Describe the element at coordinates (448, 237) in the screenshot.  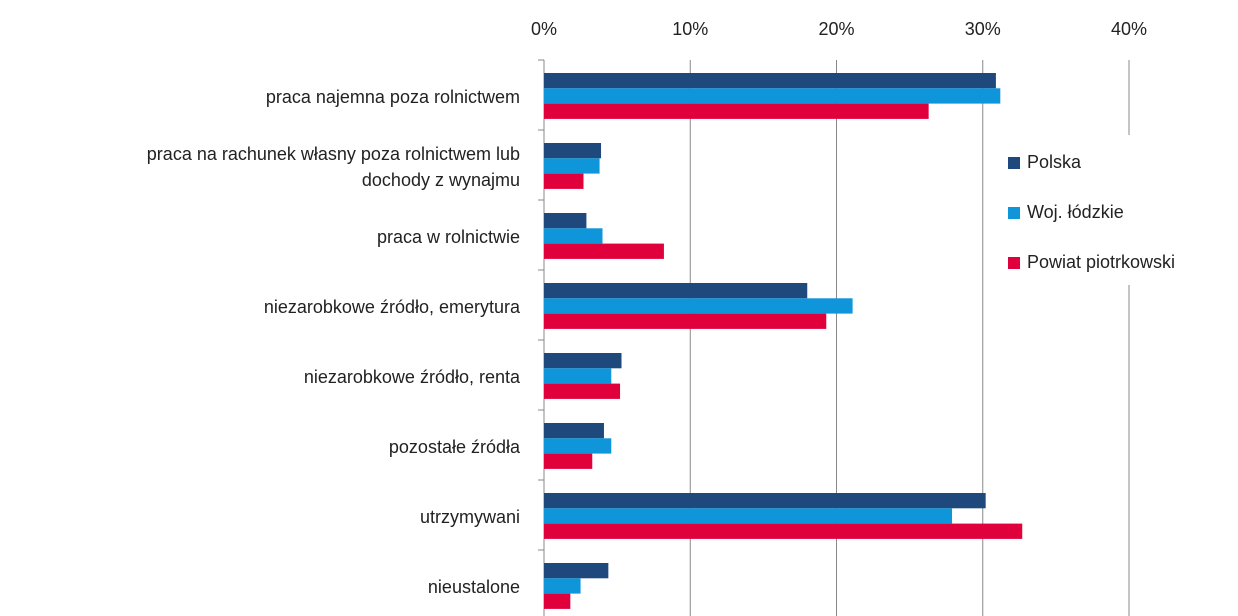
I see `y-tick-label: praca w rolnictwie` at that location.